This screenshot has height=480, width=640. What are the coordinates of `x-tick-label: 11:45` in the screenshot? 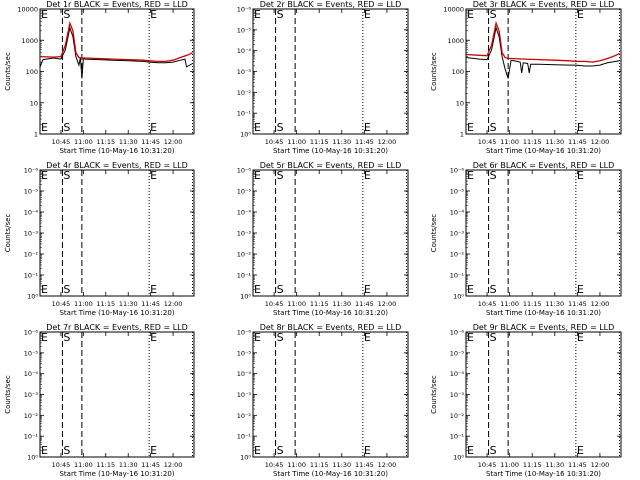 It's located at (364, 142).